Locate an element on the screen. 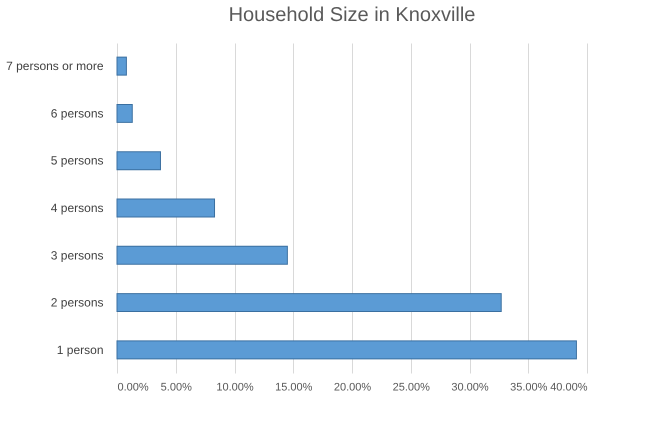 The height and width of the screenshot is (437, 646). chart-title: Household Size in Knoxville is located at coordinates (352, 15).